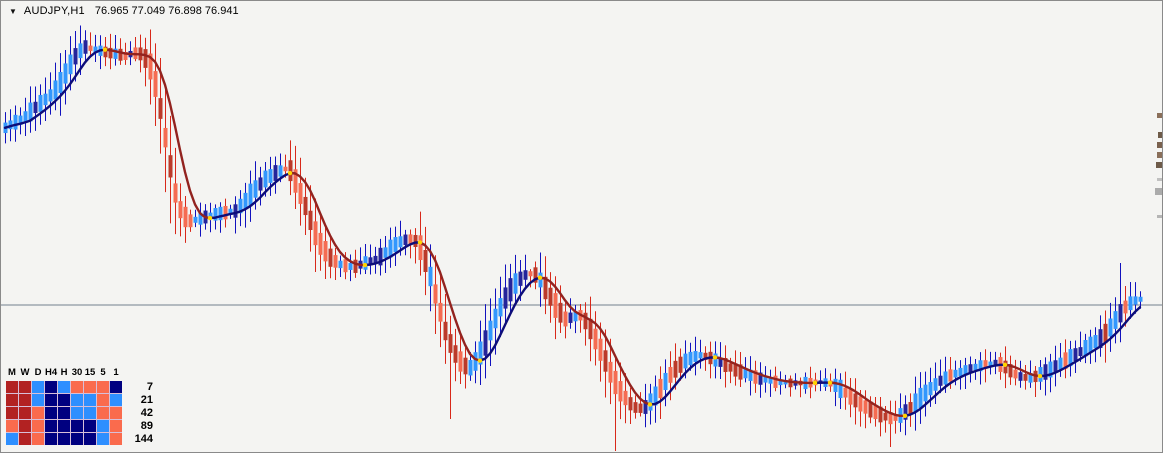 The height and width of the screenshot is (453, 1163). Describe the element at coordinates (166, 11) in the screenshot. I see `ohlc-values: 76.965 77.049 76.898 76.941` at that location.